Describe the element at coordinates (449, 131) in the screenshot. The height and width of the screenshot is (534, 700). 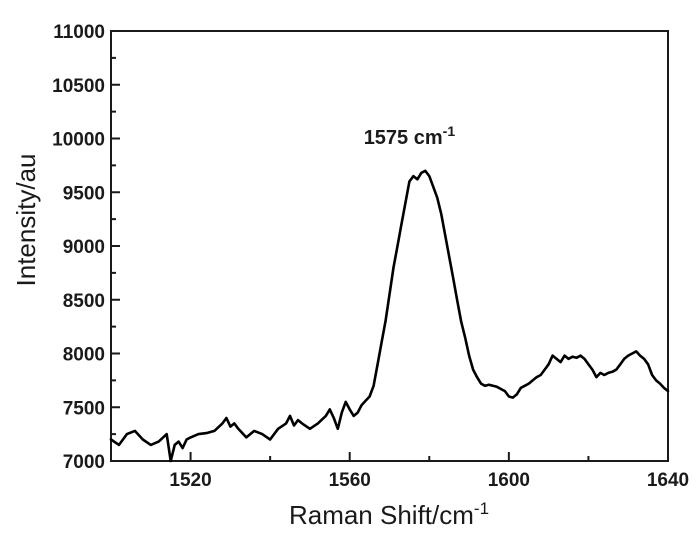
I see `peak-annotation-sup: -1` at that location.